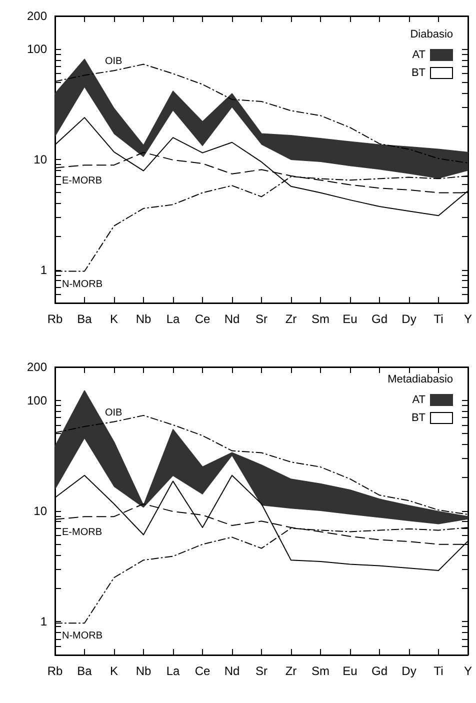 The width and height of the screenshot is (476, 703). Describe the element at coordinates (421, 380) in the screenshot. I see `legend-title: Metadiabasio` at that location.